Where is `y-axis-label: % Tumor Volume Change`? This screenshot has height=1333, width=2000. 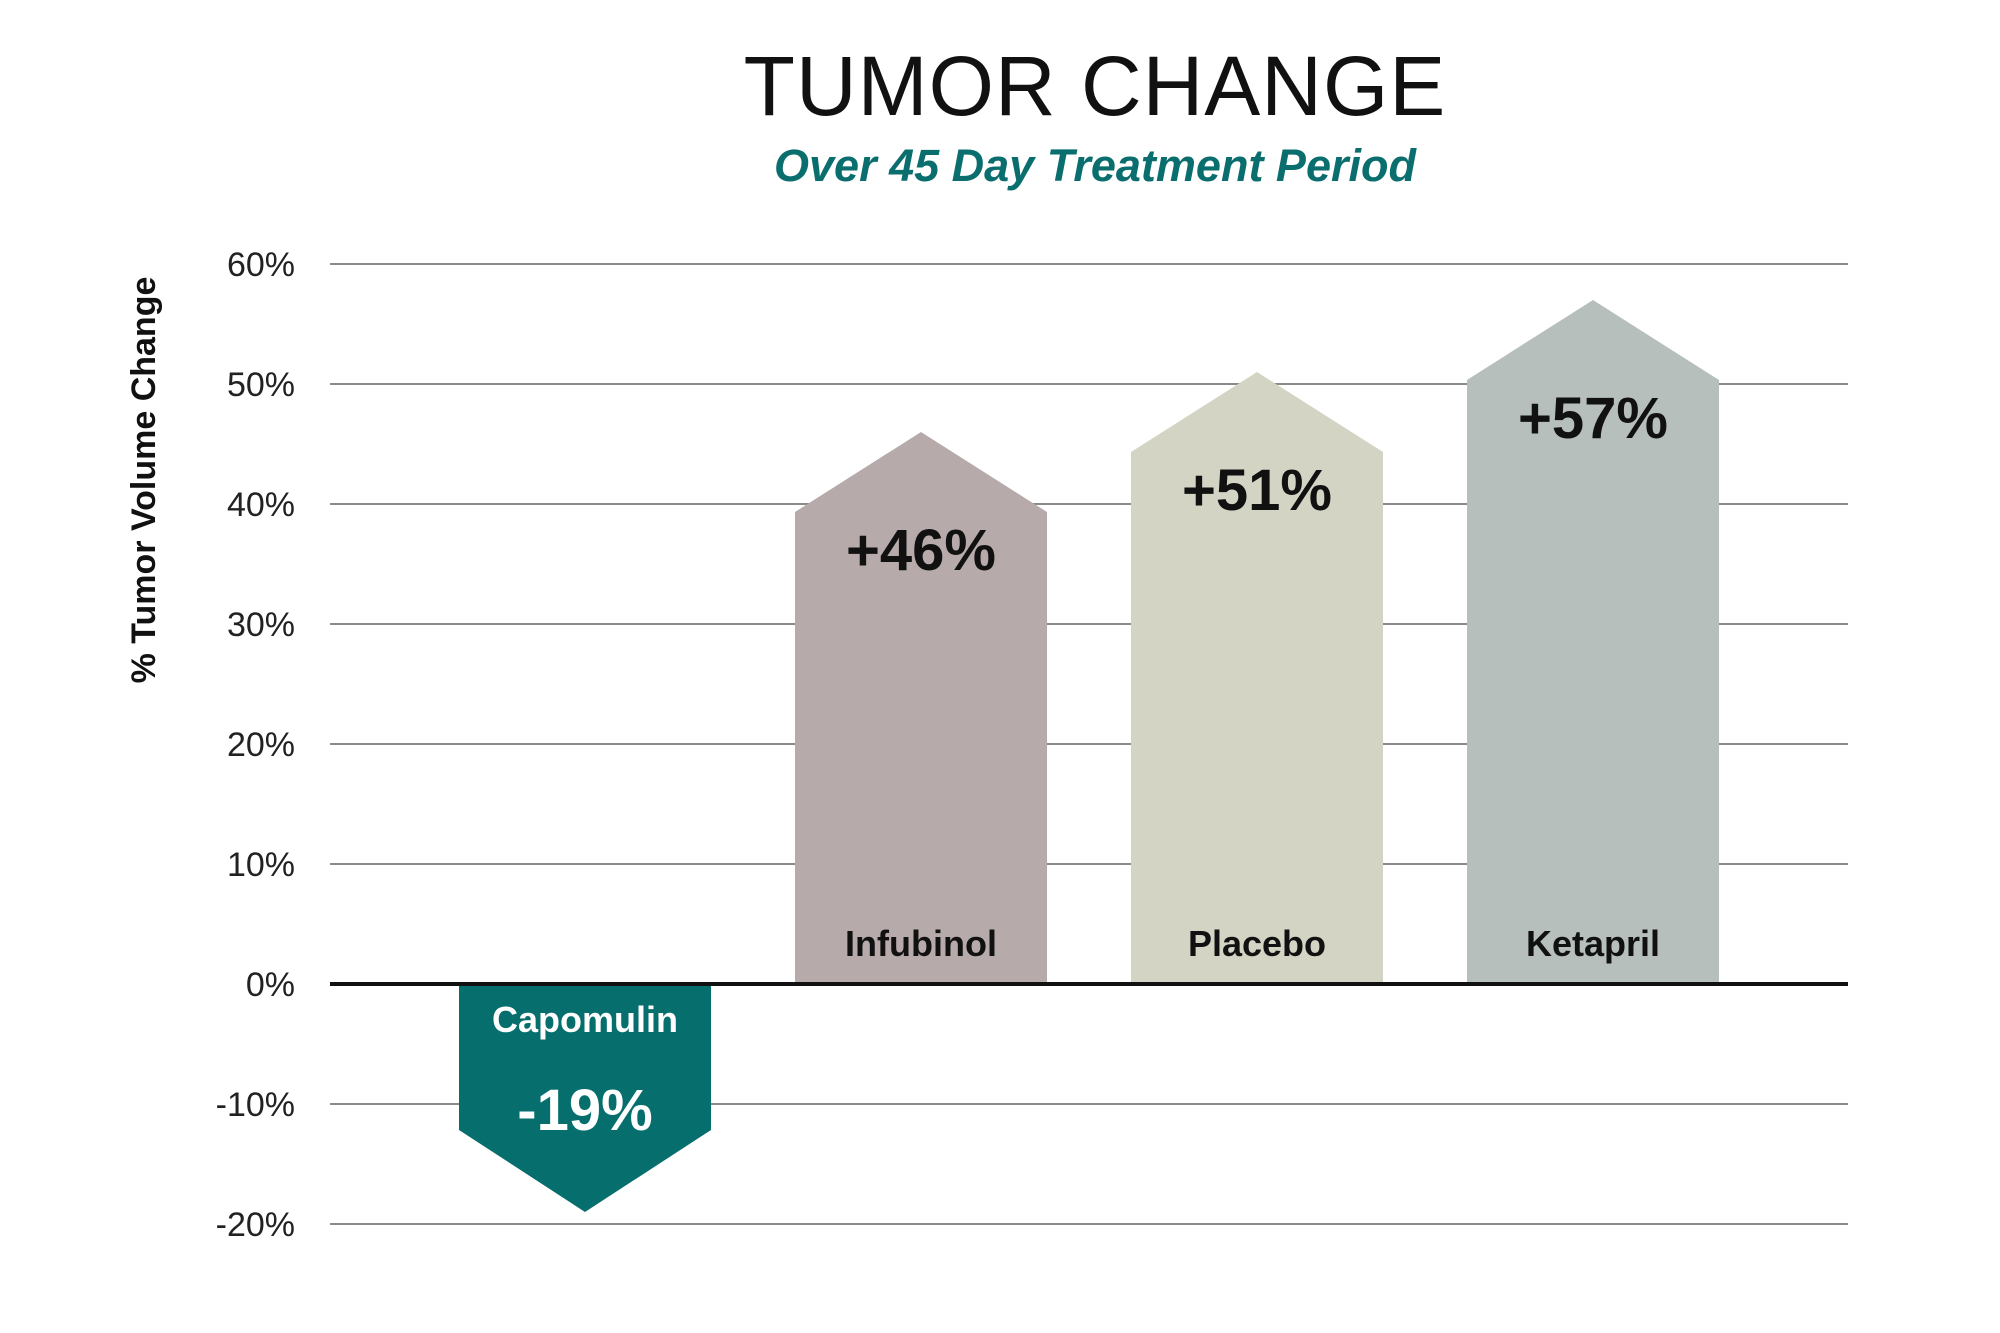
y-axis-label: % Tumor Volume Change is located at coordinates (144, 480).